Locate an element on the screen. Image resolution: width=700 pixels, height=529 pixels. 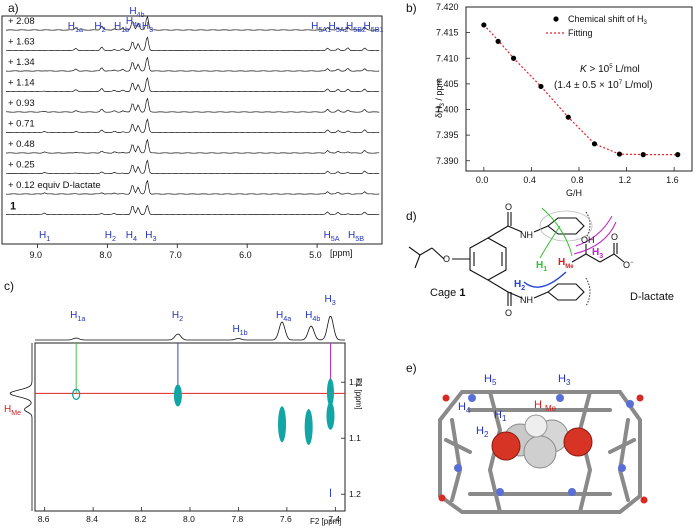
top-peak-label: H1b is located at coordinates (121, 27).